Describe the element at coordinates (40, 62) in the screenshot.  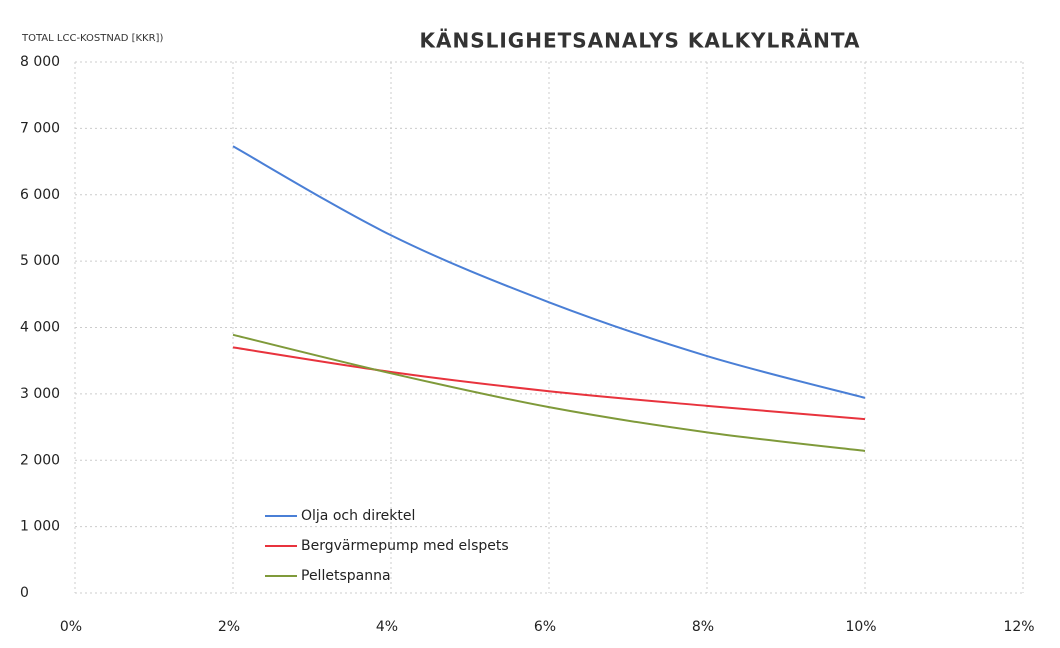
I see `y-tick-label: 8 000` at that location.